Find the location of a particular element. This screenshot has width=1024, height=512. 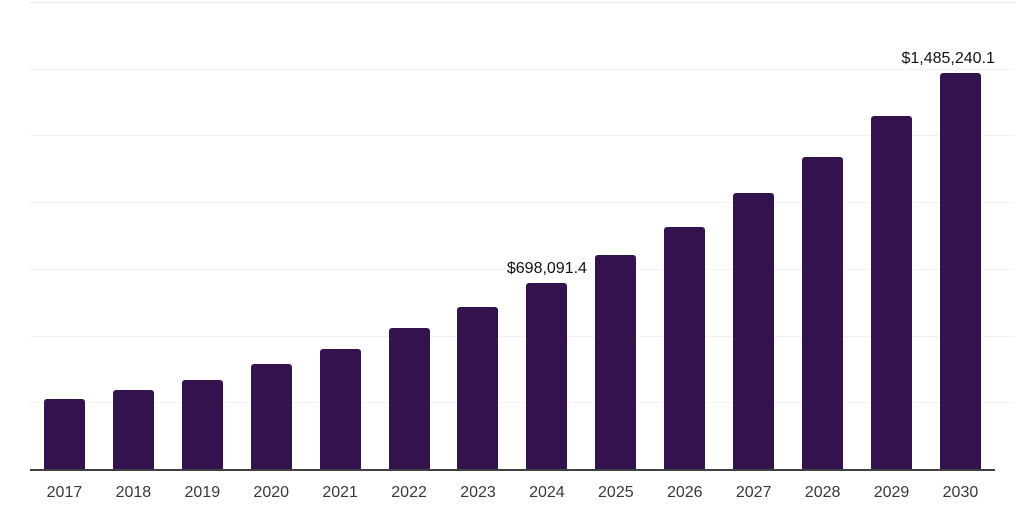

x-tick-label-2024: 2024 is located at coordinates (547, 492).